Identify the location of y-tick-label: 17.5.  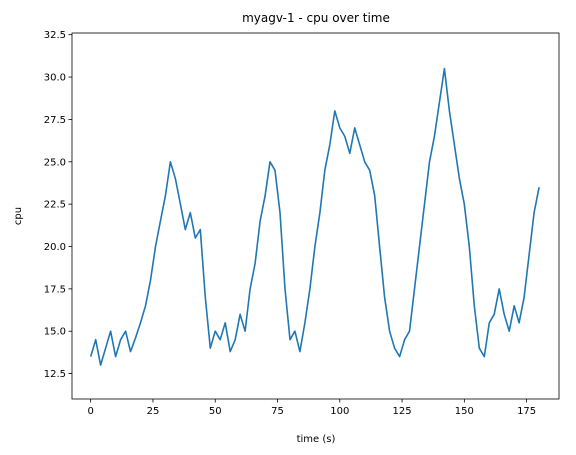
(55, 289).